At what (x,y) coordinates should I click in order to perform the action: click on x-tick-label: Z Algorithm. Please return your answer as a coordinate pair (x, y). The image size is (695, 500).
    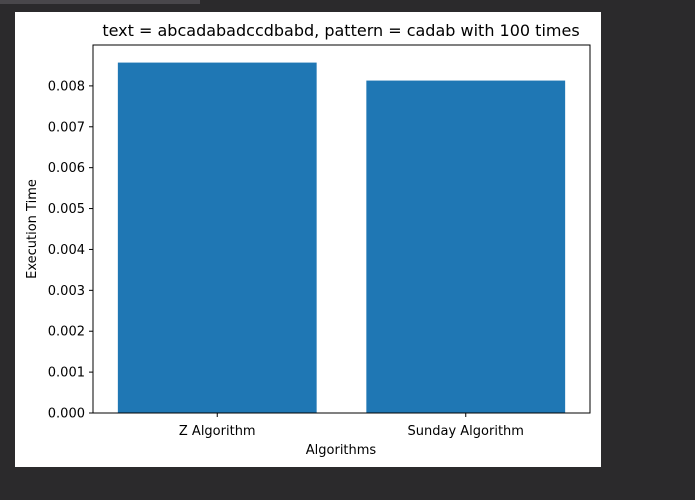
    Looking at the image, I should click on (217, 431).